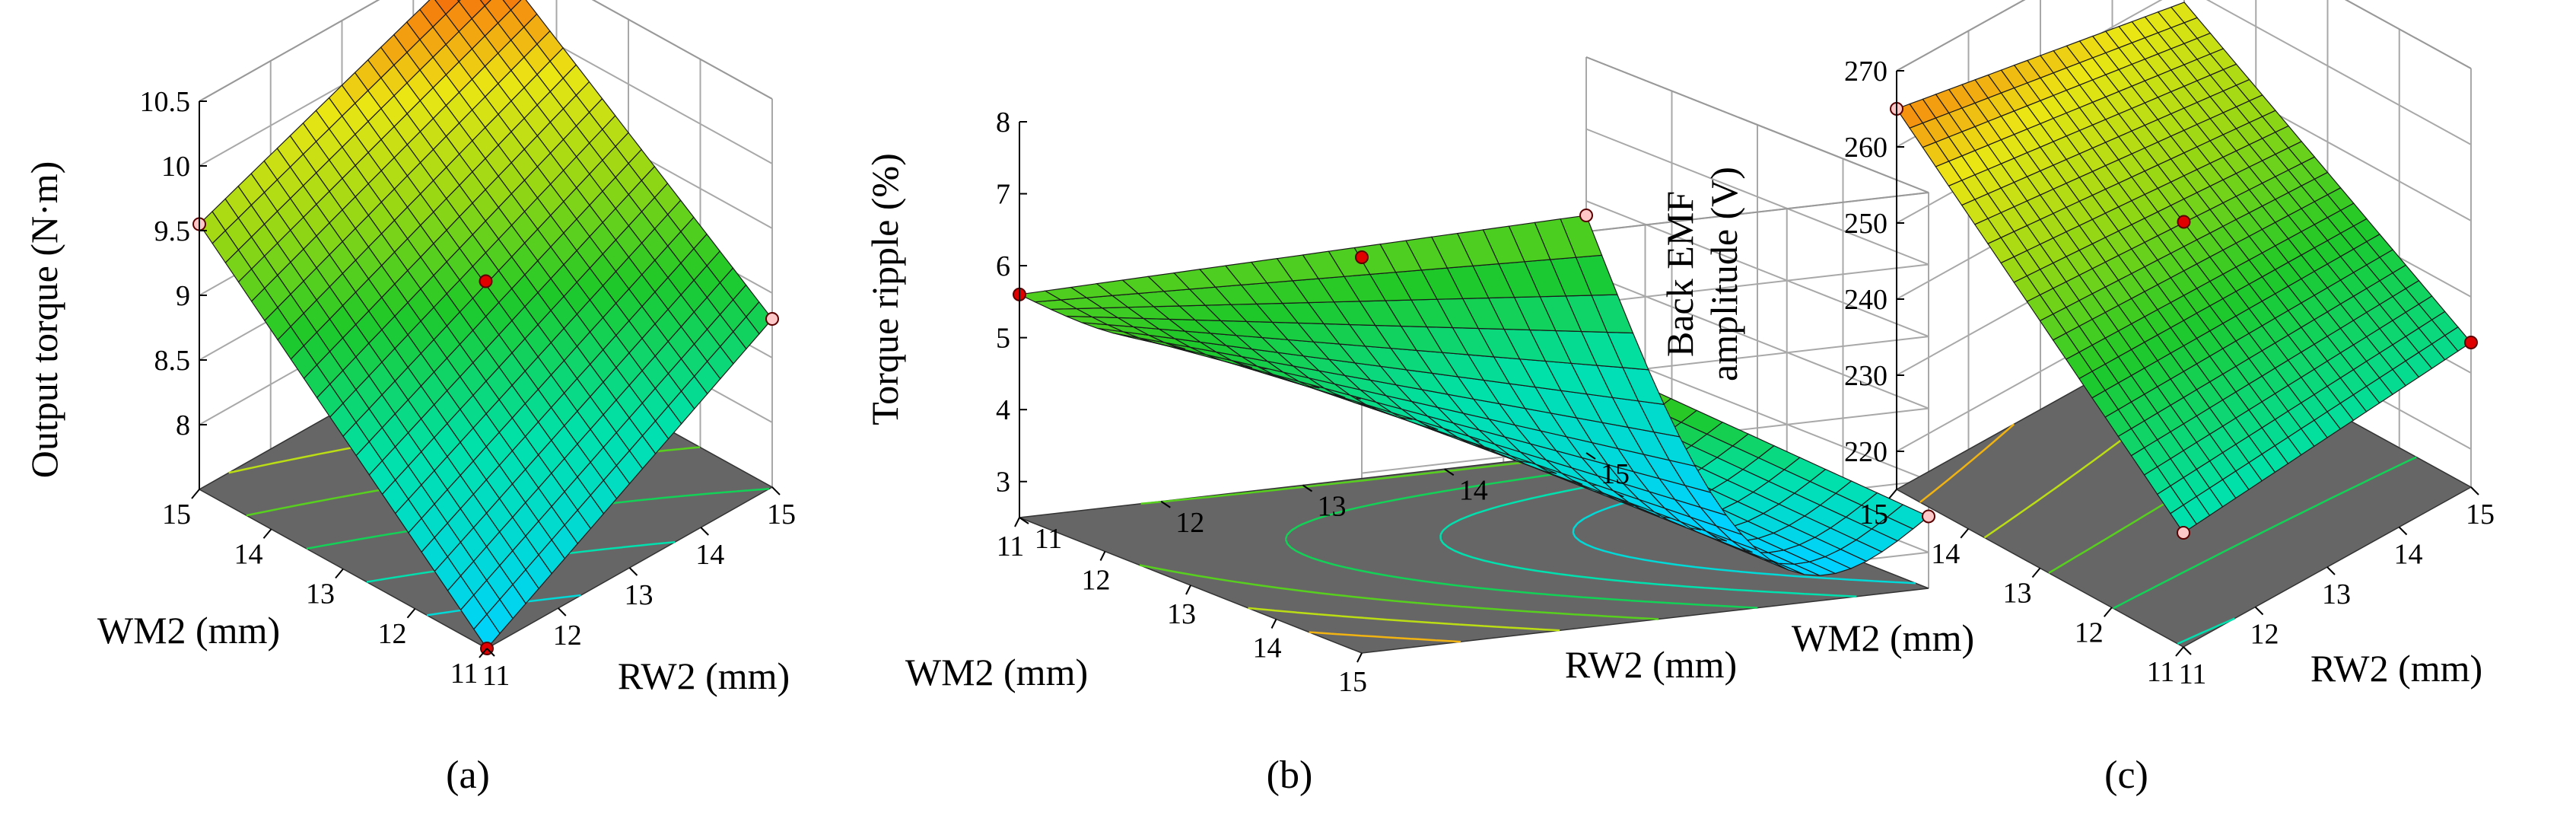 Image resolution: width=2576 pixels, height=822 pixels. I want to click on z-tick-label: 270, so click(1865, 72).